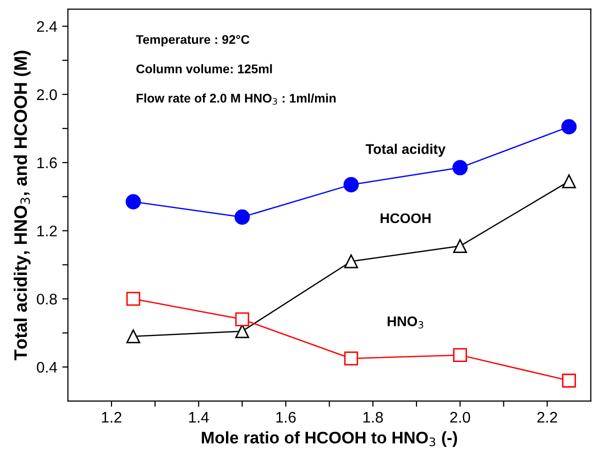  What do you see at coordinates (406, 322) in the screenshot?
I see `series-label: HNO$_{3}$` at bounding box center [406, 322].